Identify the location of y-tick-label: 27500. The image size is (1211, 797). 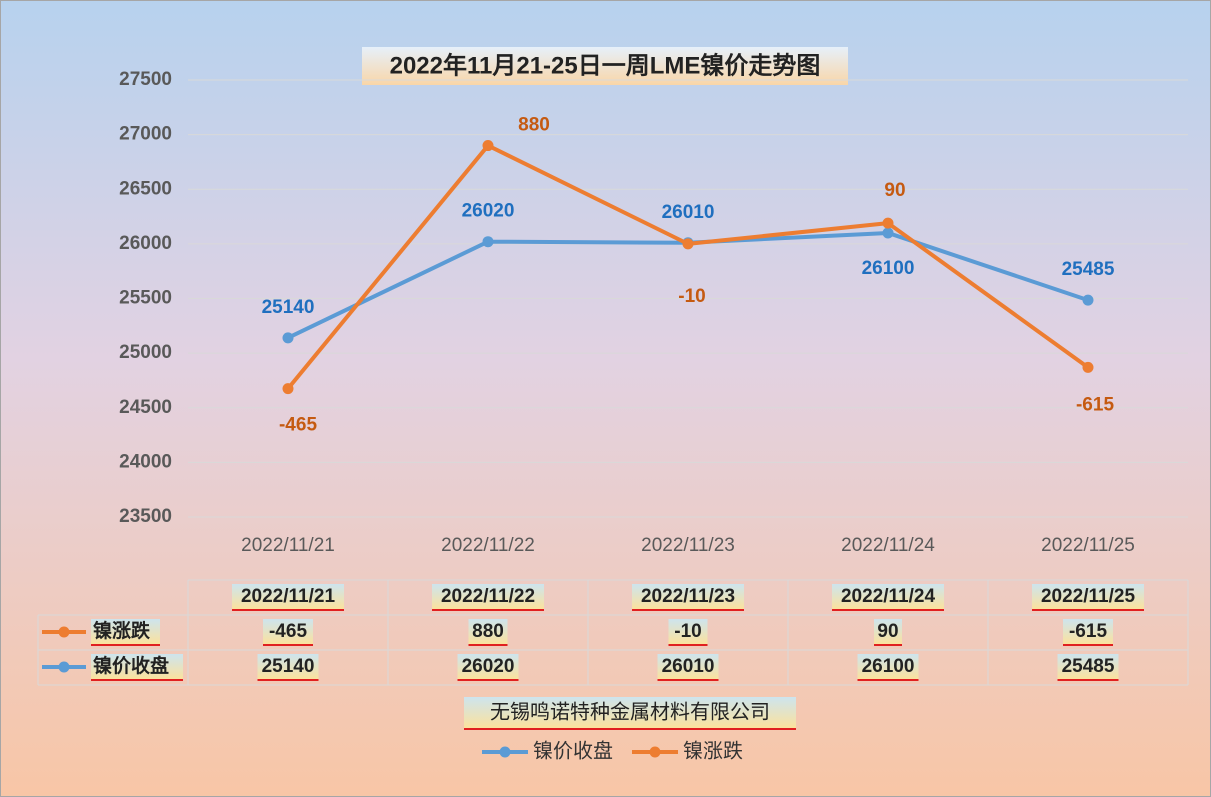
(145, 79).